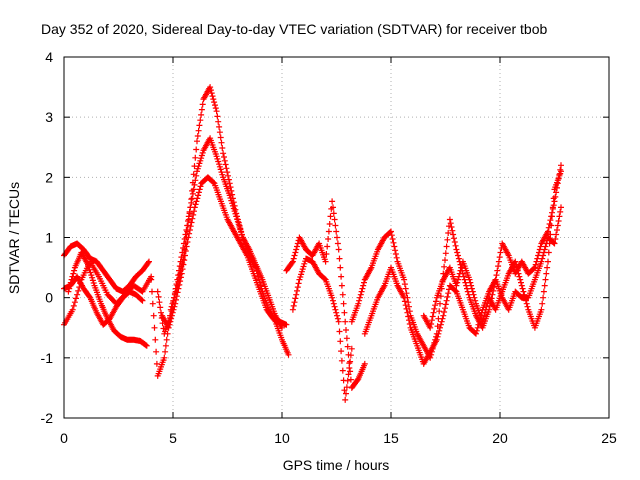 This screenshot has width=640, height=480. I want to click on x-tick-label: 0, so click(64, 438).